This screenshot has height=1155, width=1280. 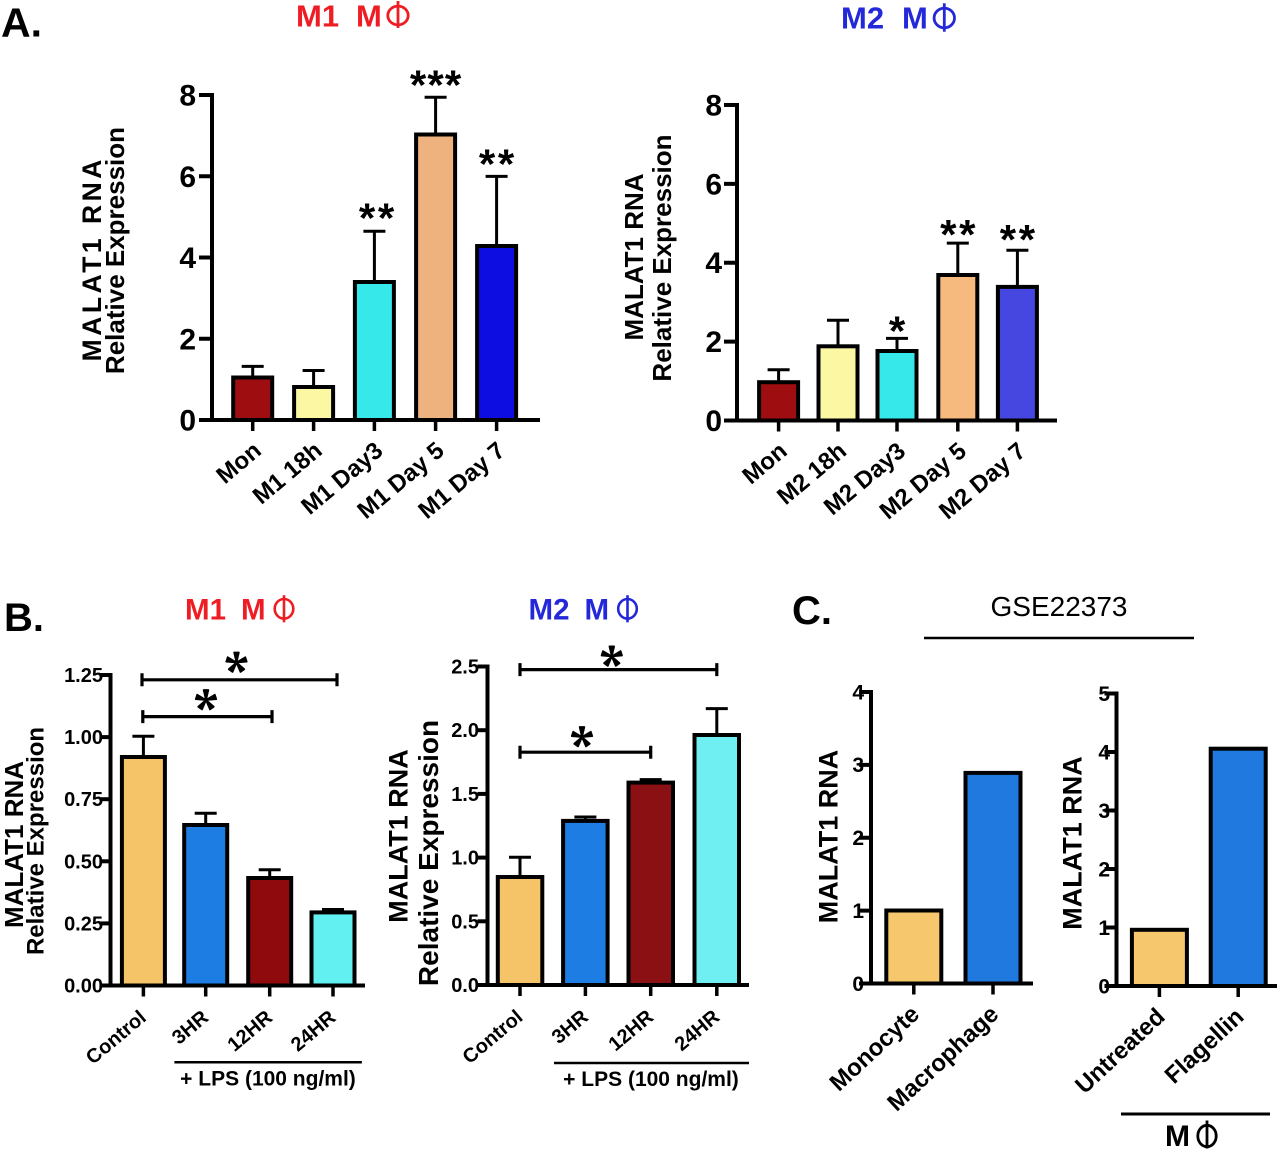 I want to click on svg-text: 5, so click(x=1104, y=694).